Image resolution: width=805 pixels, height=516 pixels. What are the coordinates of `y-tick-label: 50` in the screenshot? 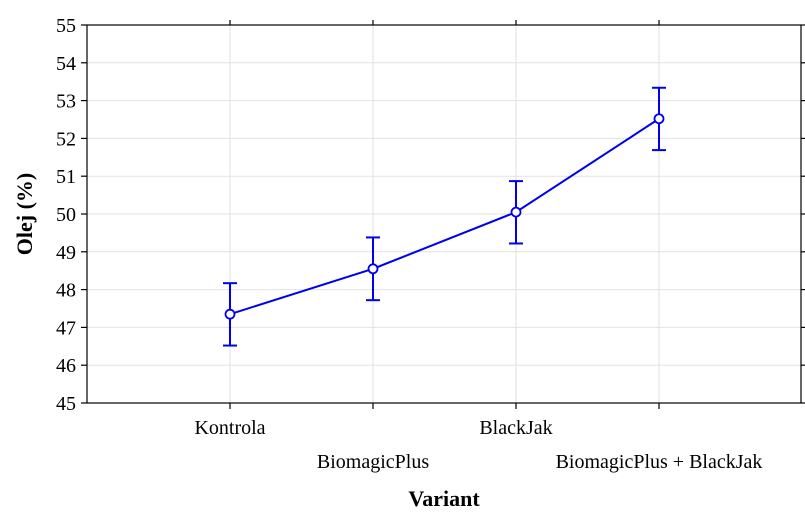 It's located at (66, 215).